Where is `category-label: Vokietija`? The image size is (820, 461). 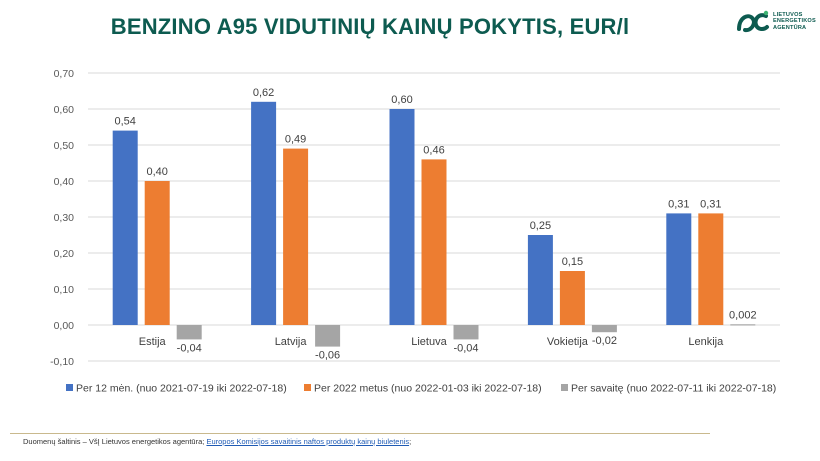 category-label: Vokietija is located at coordinates (568, 342).